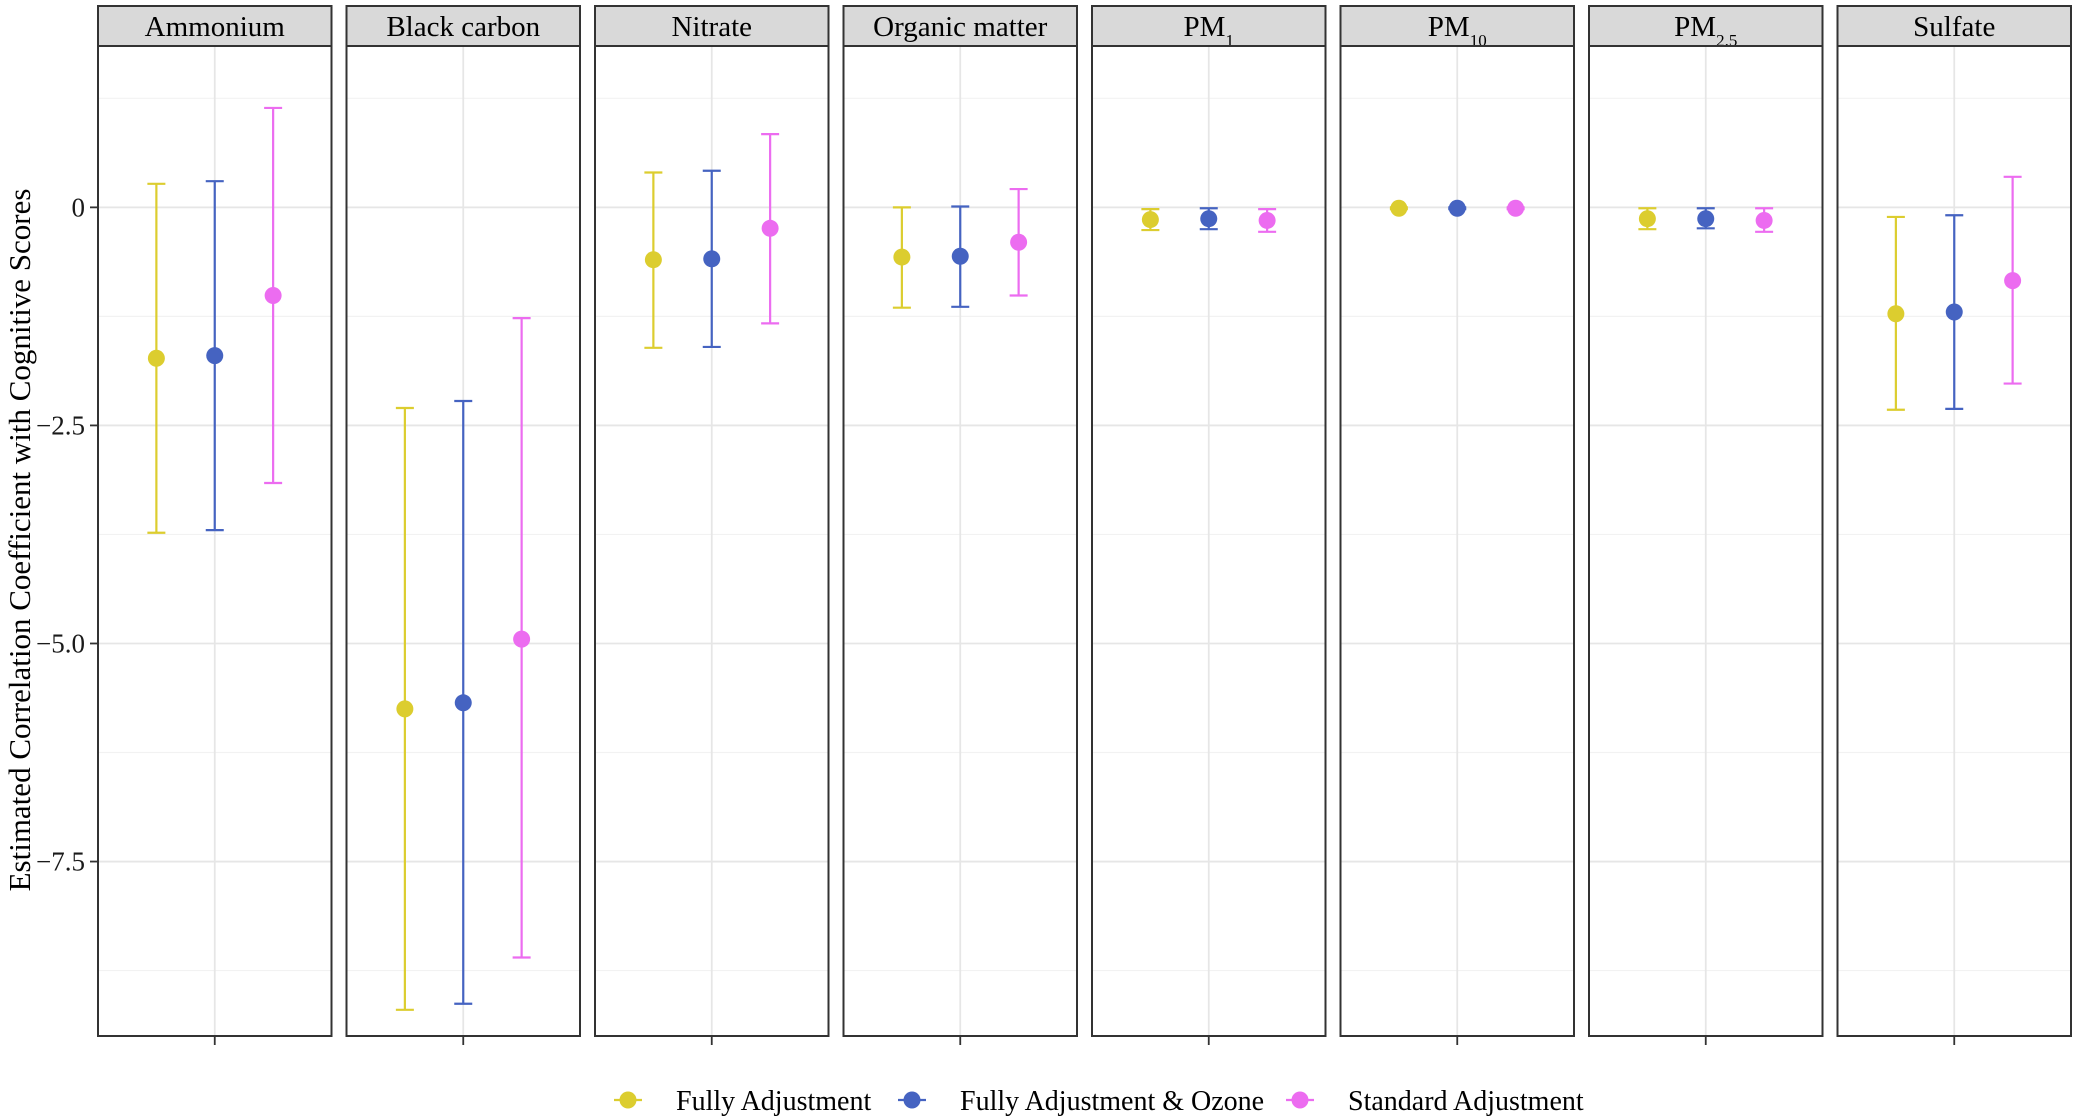  What do you see at coordinates (463, 525) in the screenshot?
I see `panel-2: Black carbon` at bounding box center [463, 525].